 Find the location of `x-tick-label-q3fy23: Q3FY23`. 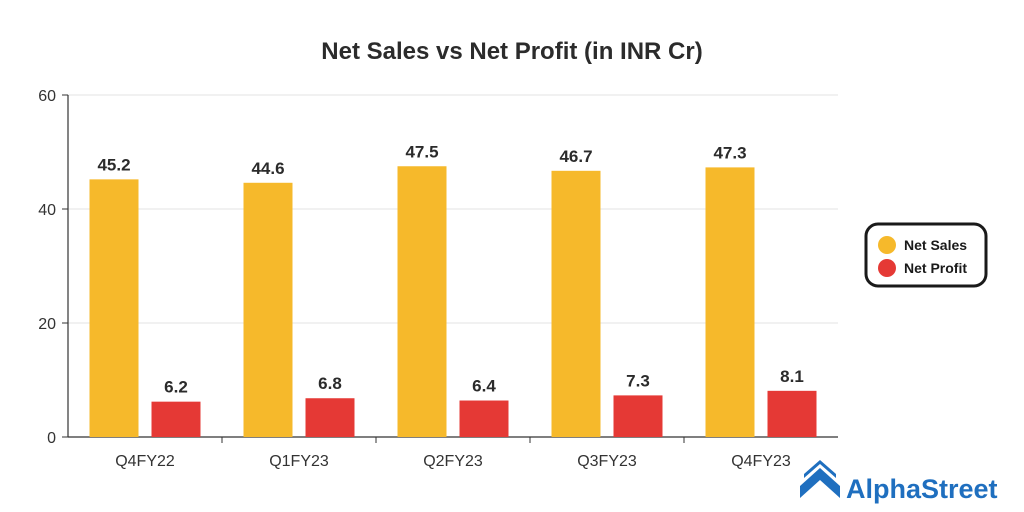

x-tick-label-q3fy23: Q3FY23 is located at coordinates (607, 461).